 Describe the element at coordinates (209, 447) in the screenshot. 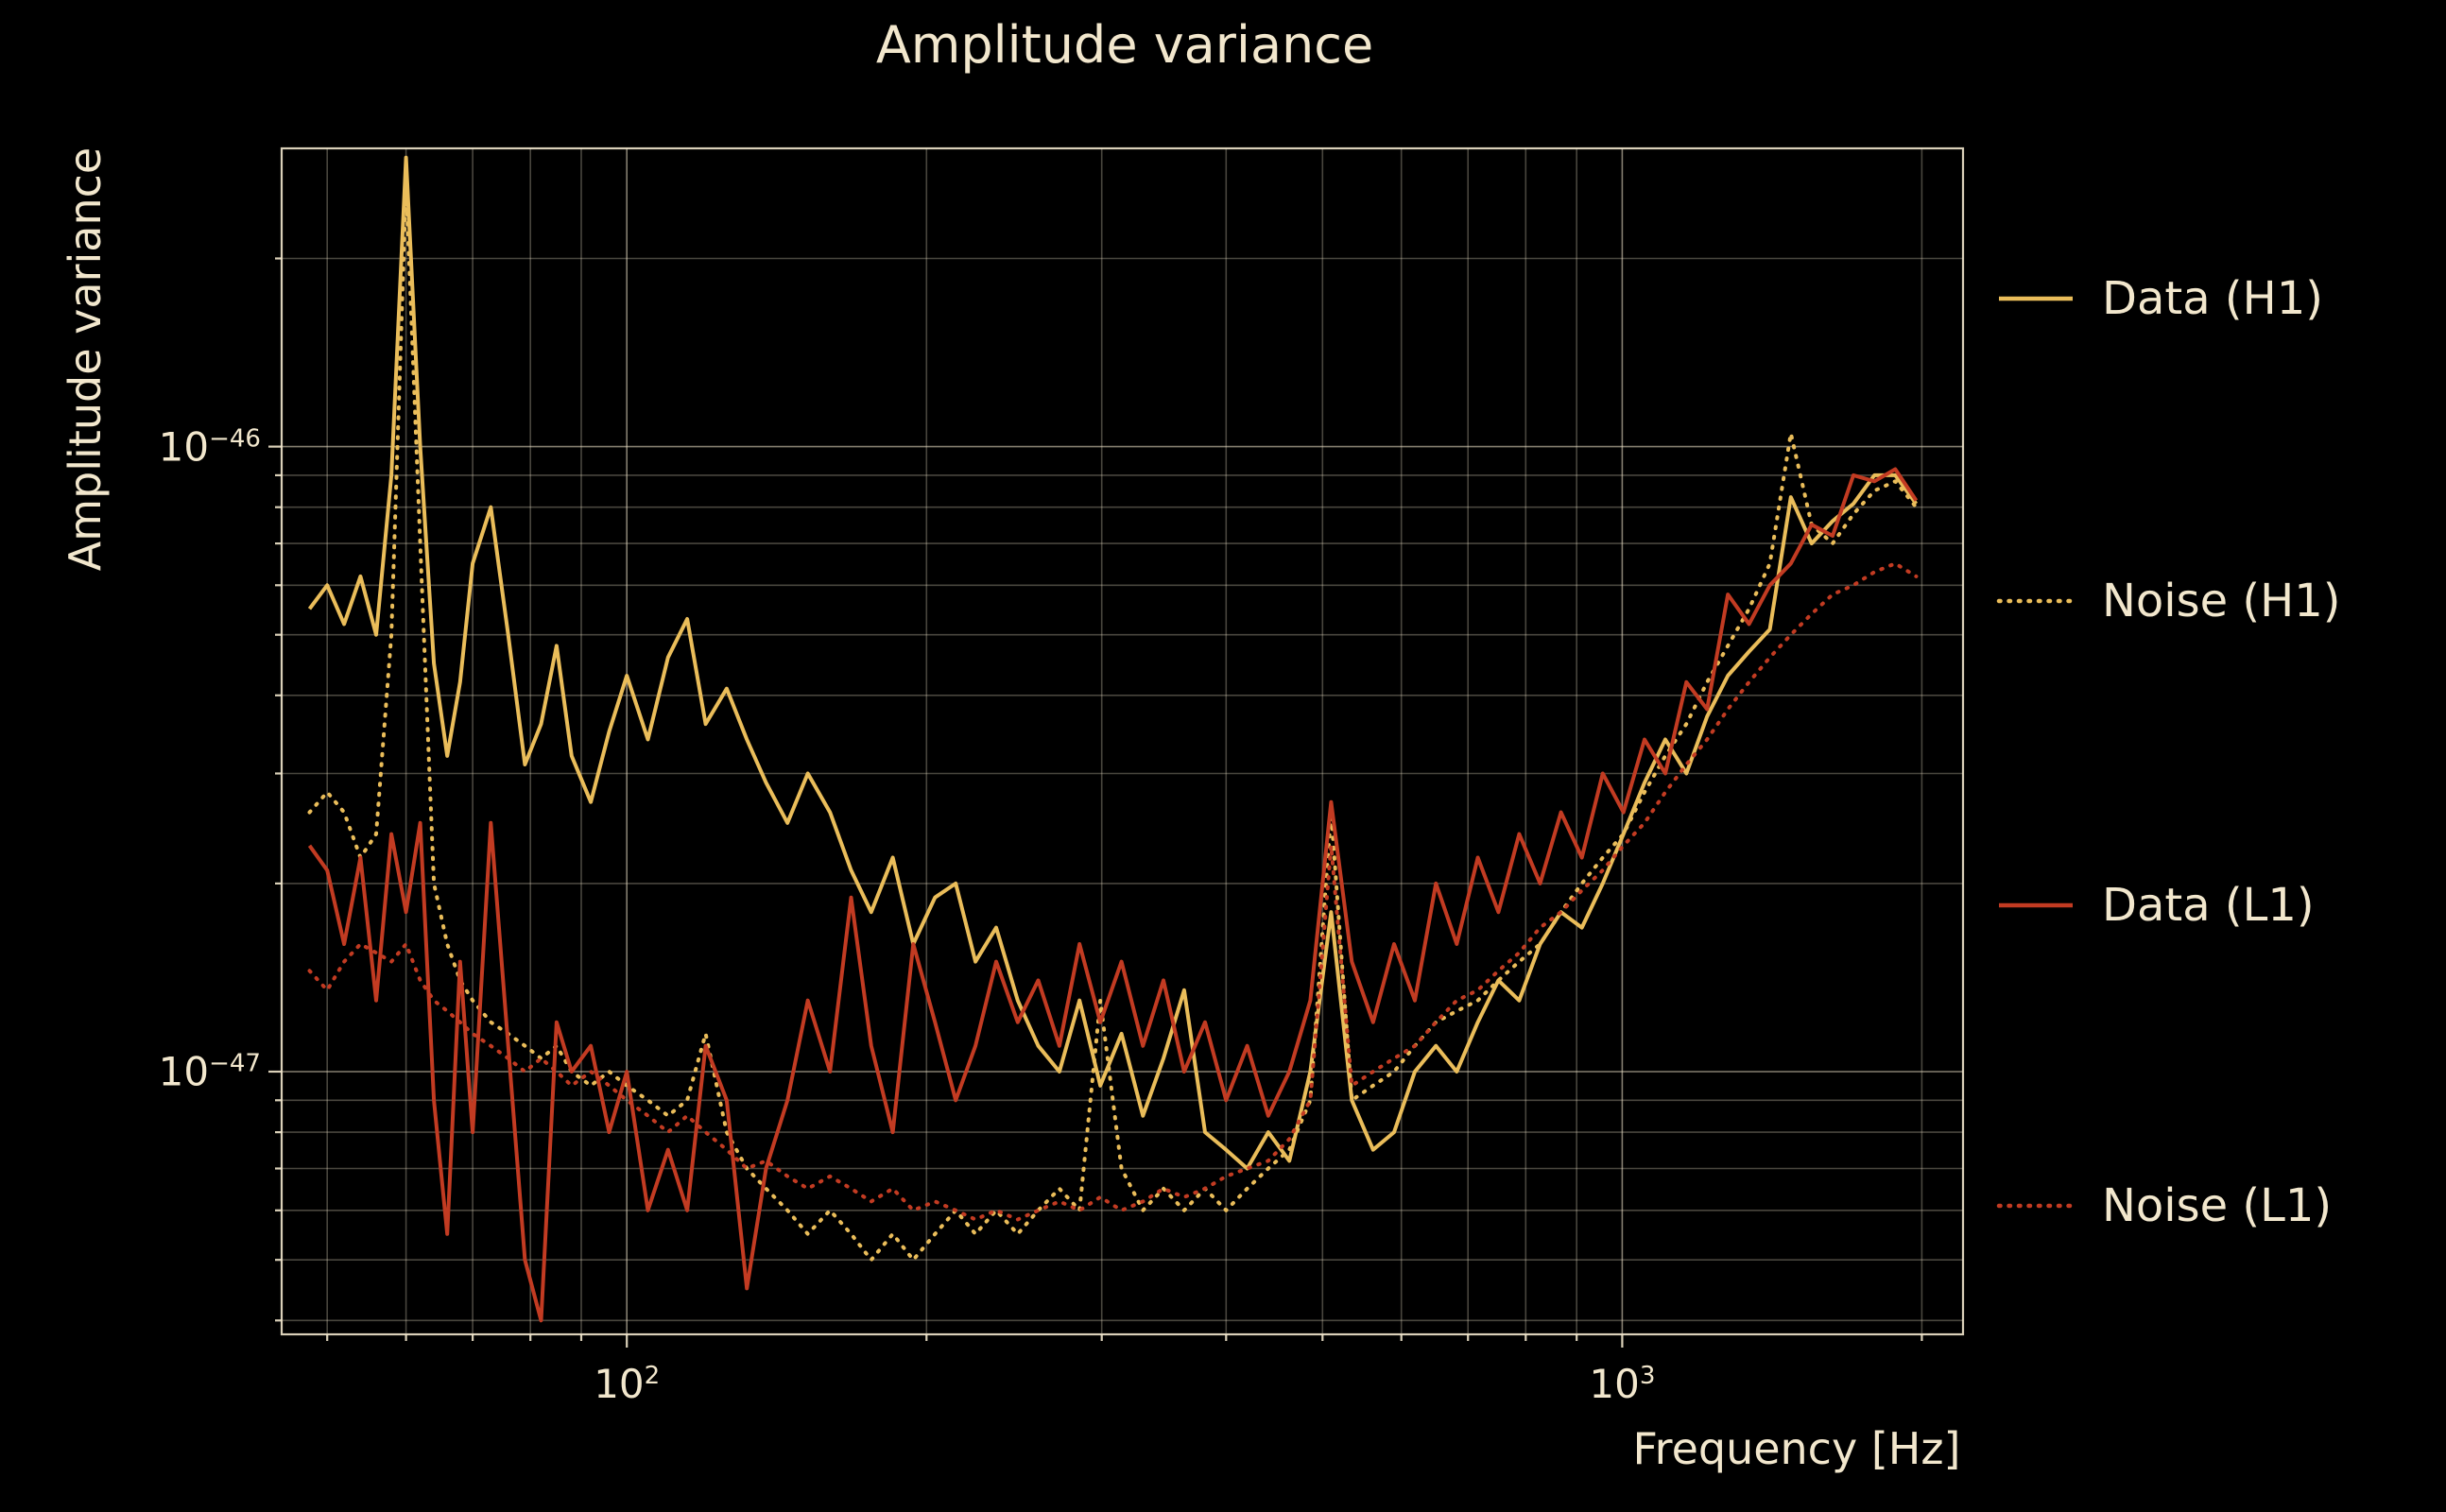

I see `y-tick-label: 10−46` at that location.